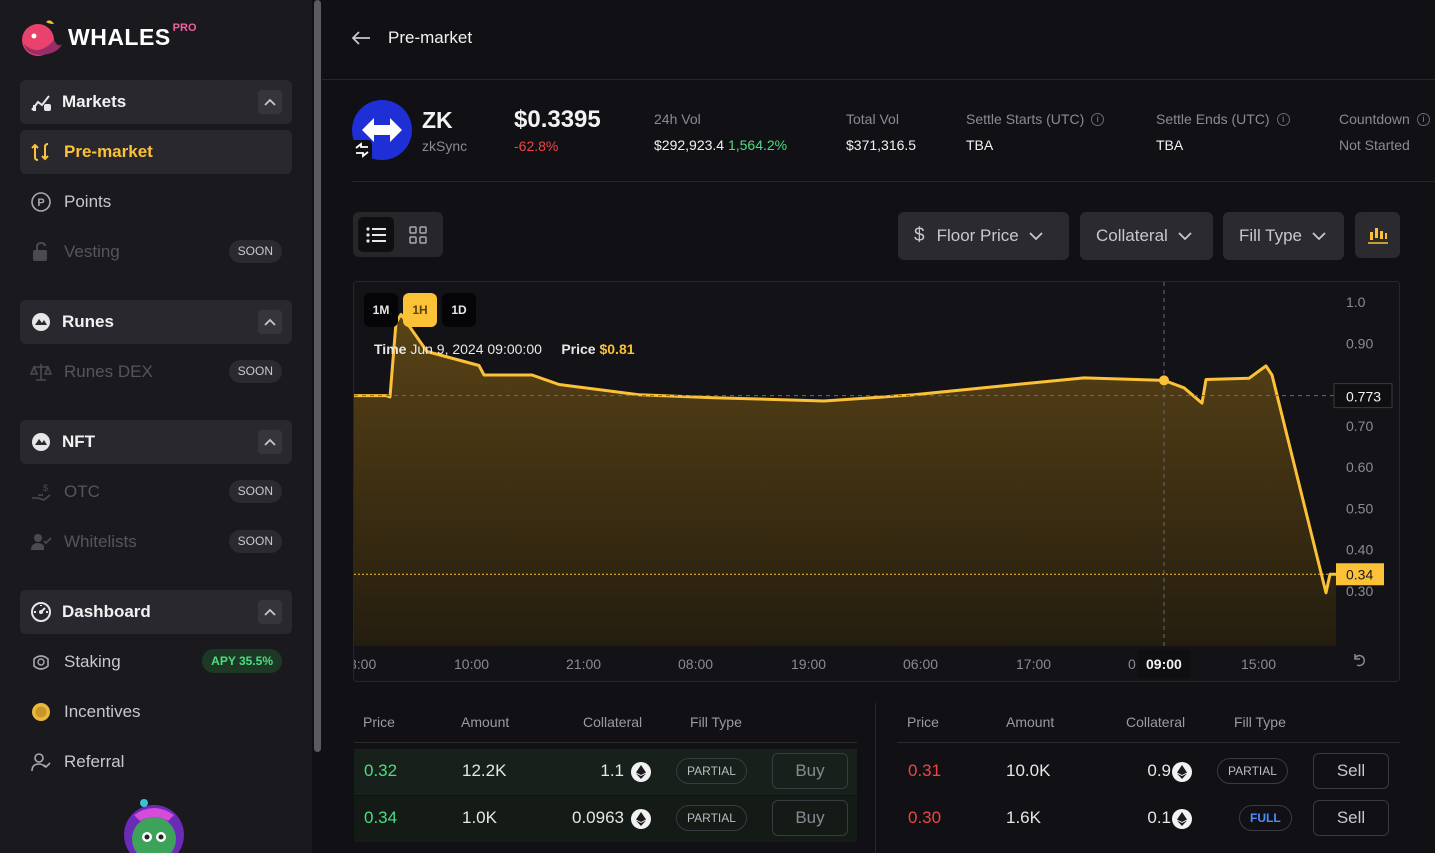  I want to click on table-row: 0.32 12.2K 1.1 PARTIAL Buy, so click(605, 772).